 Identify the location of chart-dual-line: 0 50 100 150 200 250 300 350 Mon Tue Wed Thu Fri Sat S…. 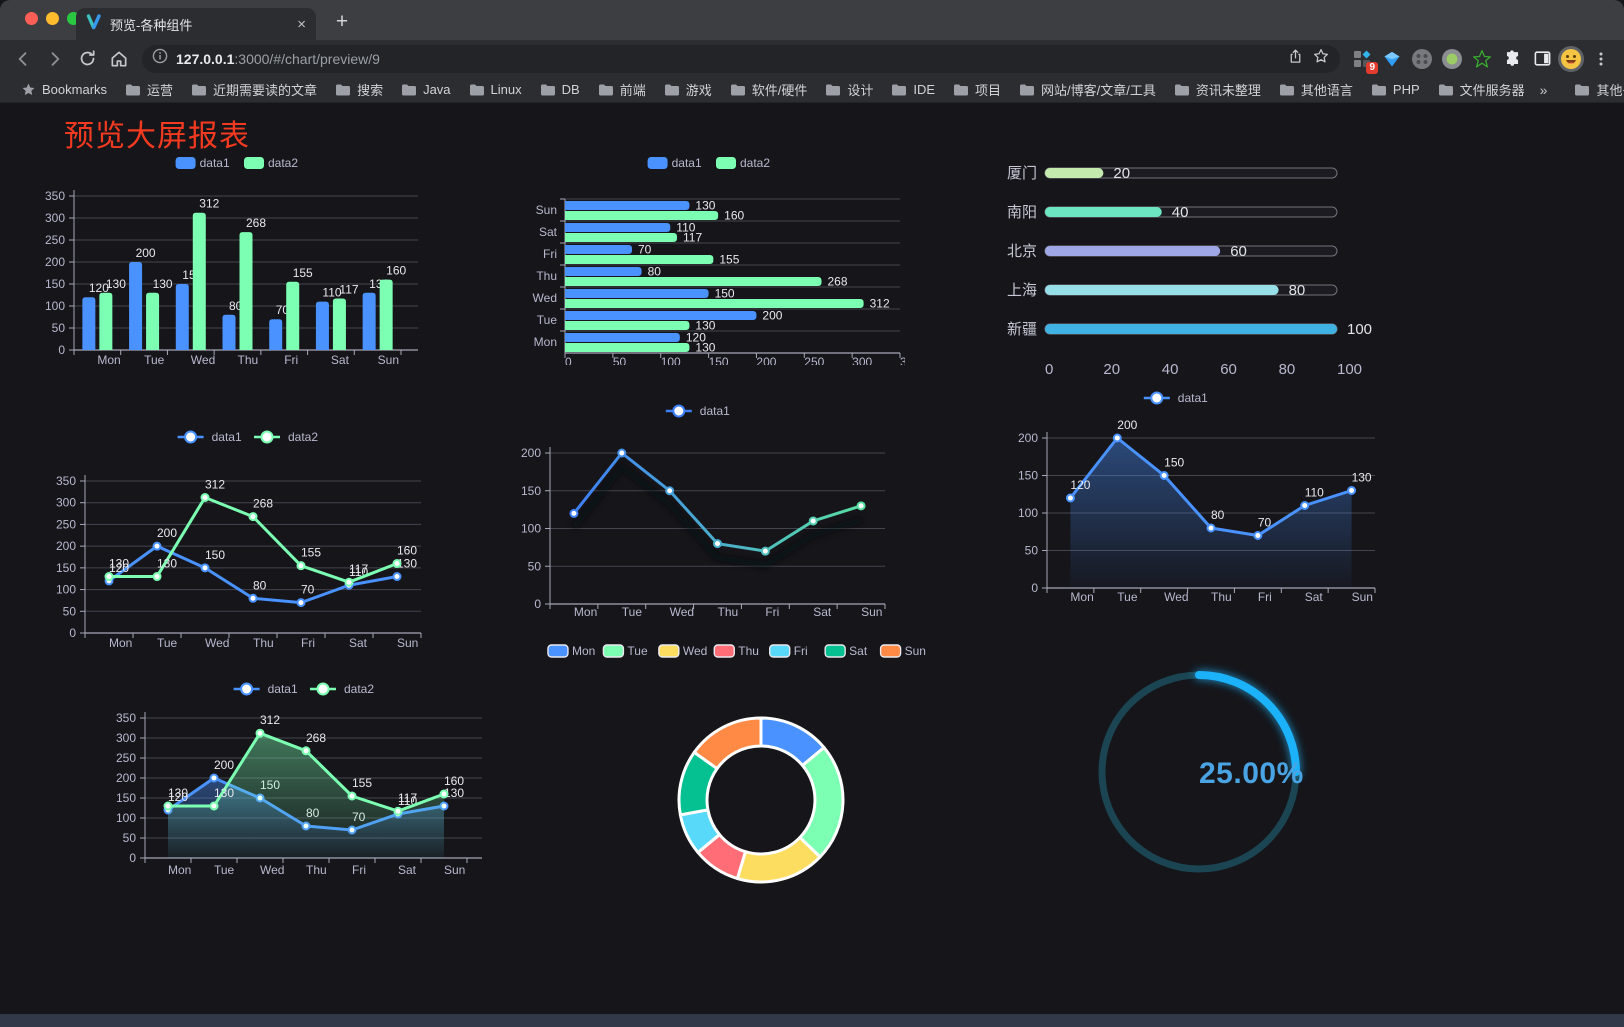
(250, 540).